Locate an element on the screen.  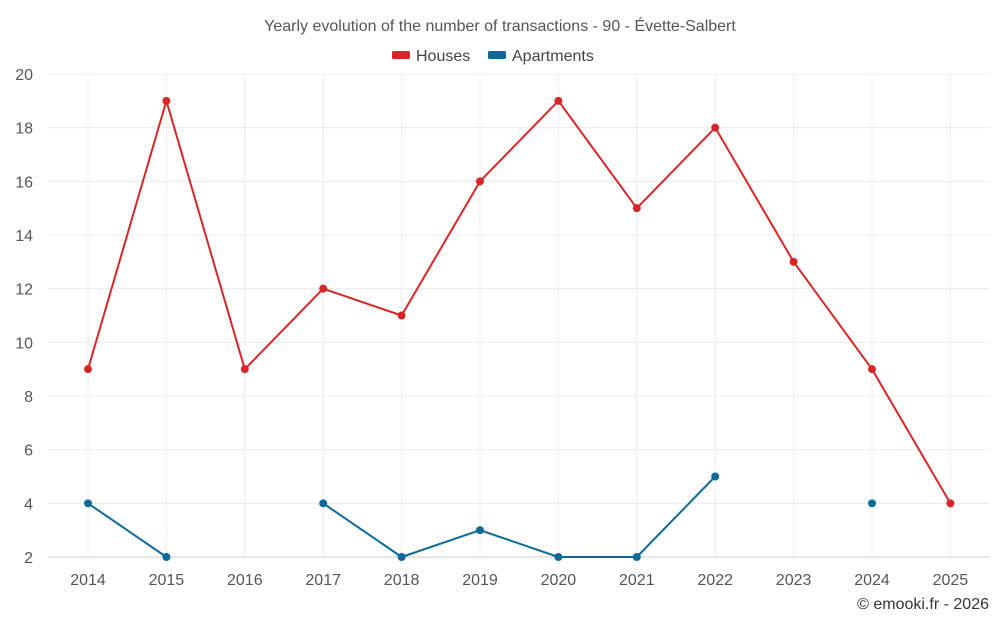
legend-item-houses: Houses is located at coordinates (431, 56).